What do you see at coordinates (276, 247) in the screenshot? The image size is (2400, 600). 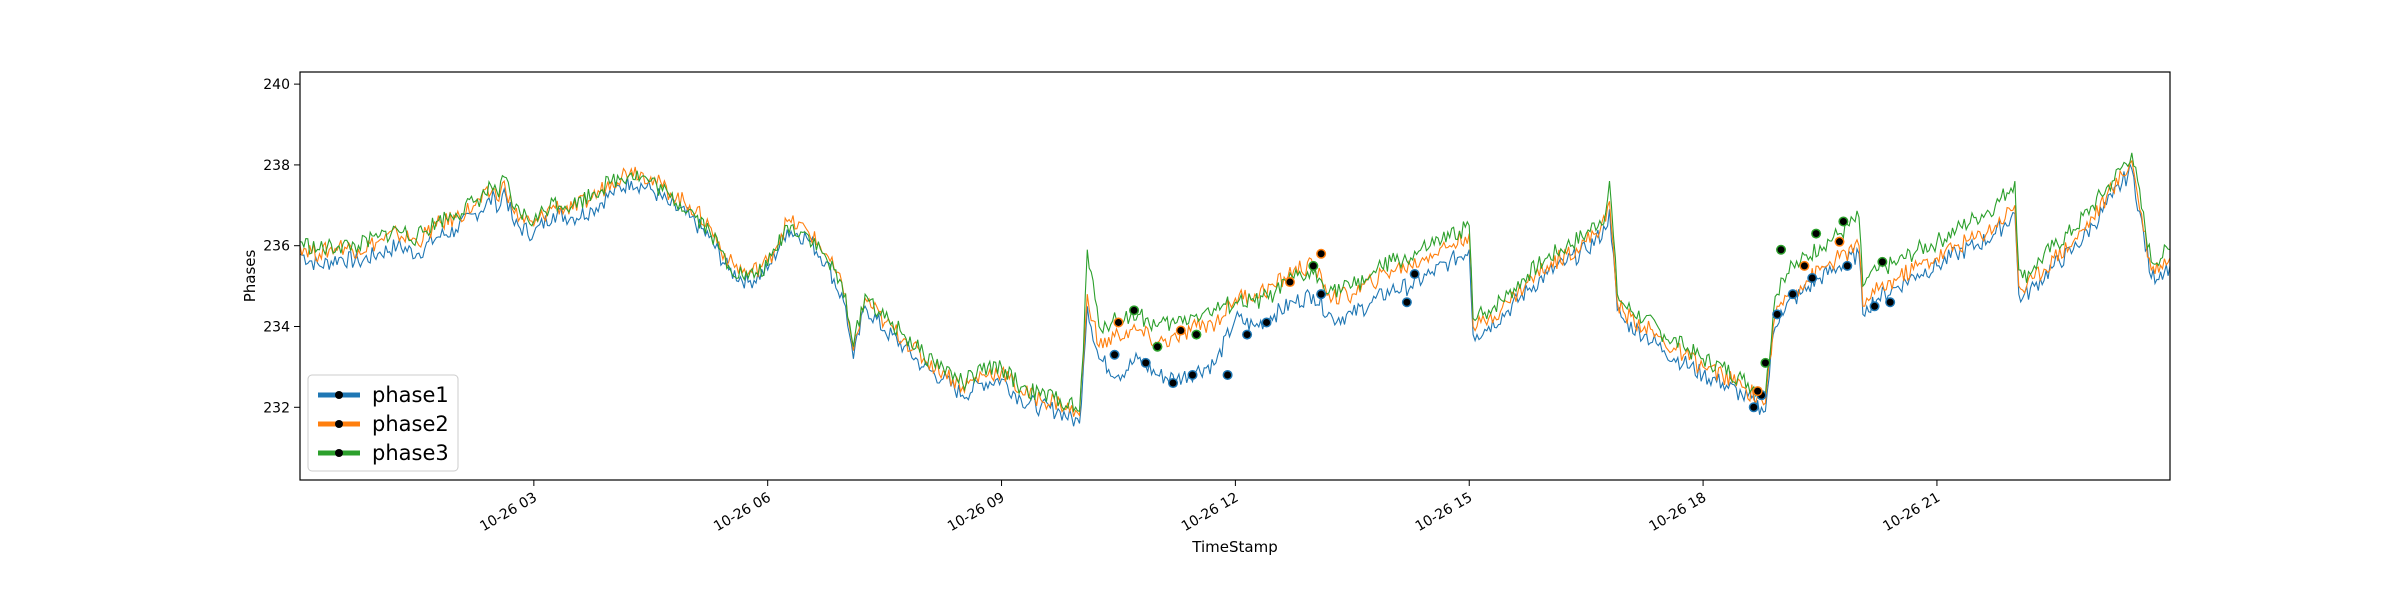 I see `y-tick-label: 236` at bounding box center [276, 247].